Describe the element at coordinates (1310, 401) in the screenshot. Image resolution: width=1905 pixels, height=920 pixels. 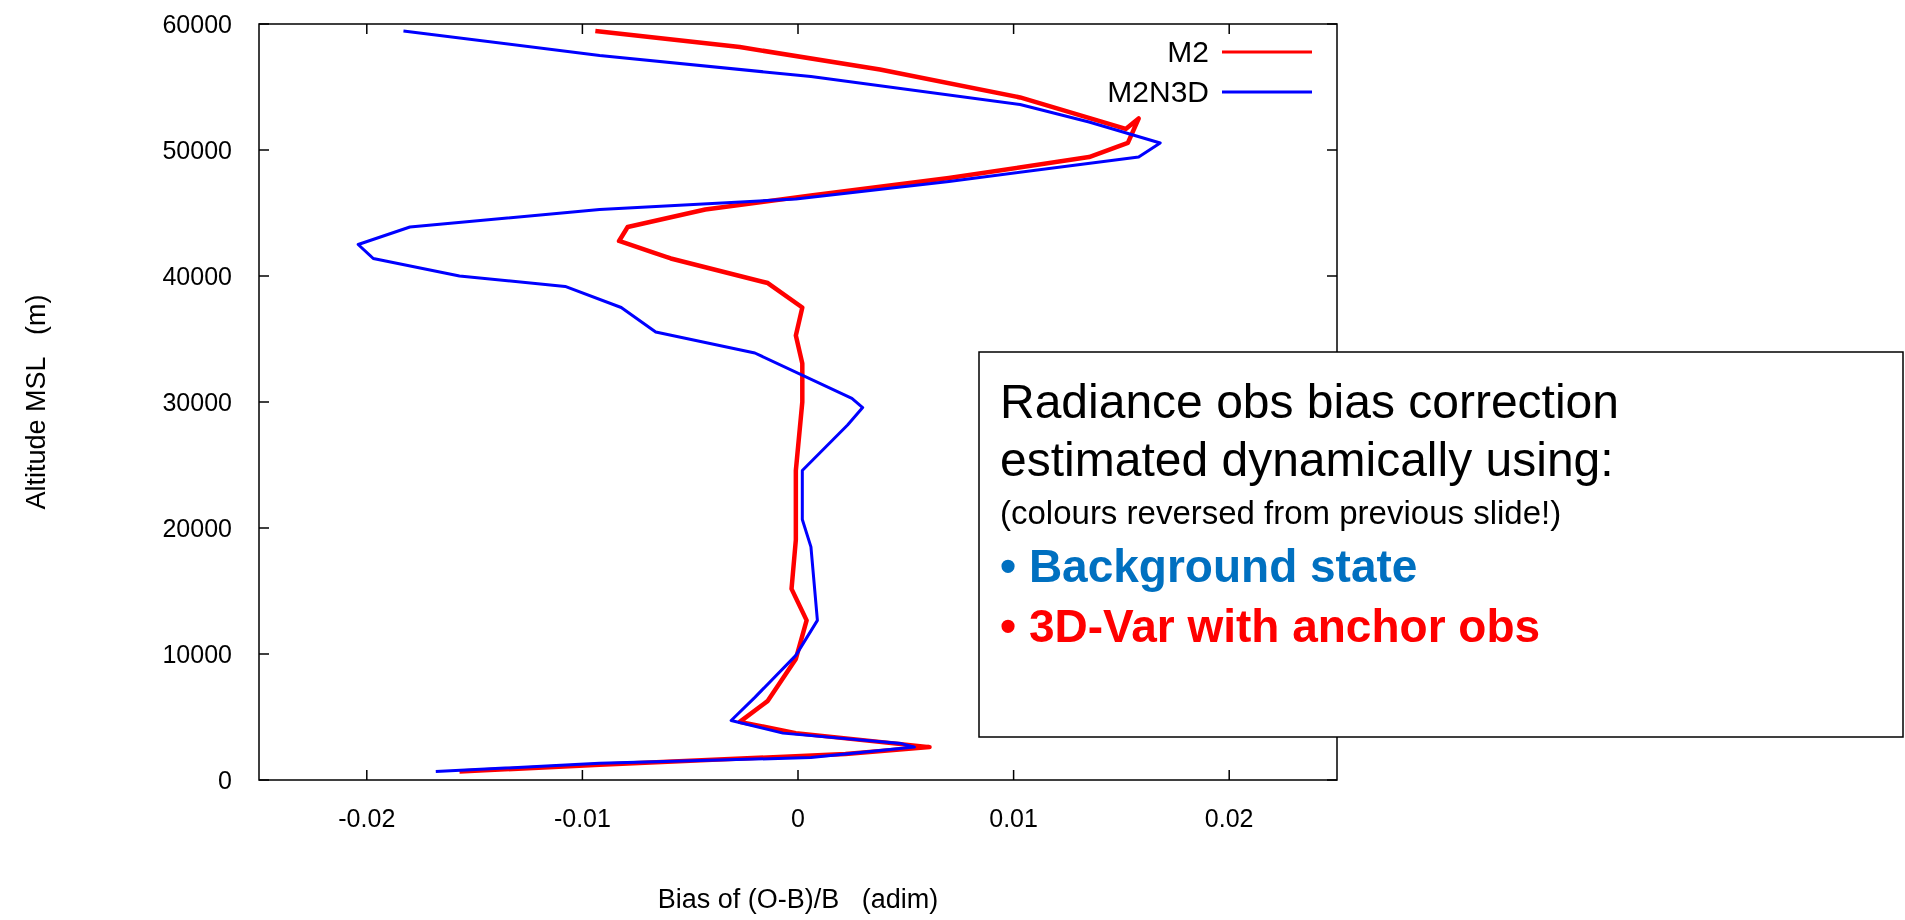
I see `annotation: Radiance obs bias correction` at that location.